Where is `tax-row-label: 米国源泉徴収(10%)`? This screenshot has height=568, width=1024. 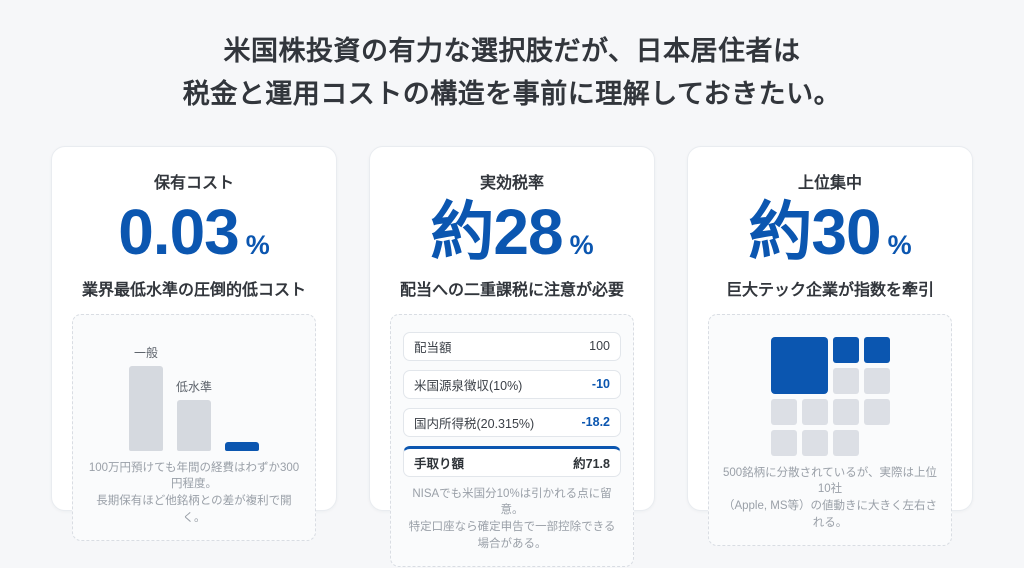
tax-row-label: 米国源泉徴収(10%) is located at coordinates (468, 385).